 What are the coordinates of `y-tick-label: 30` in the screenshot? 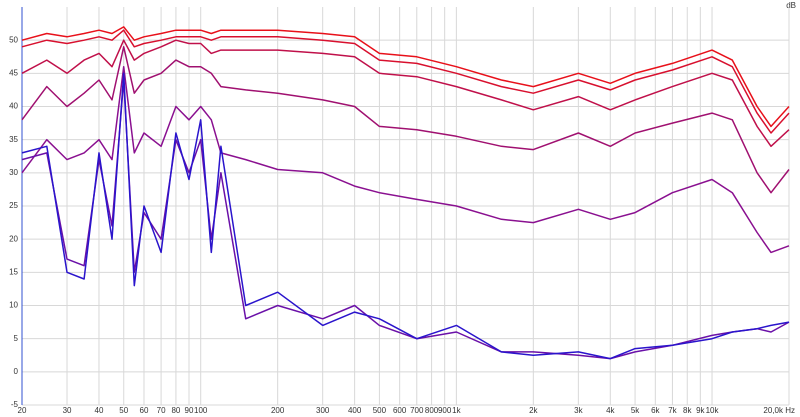 It's located at (13, 172).